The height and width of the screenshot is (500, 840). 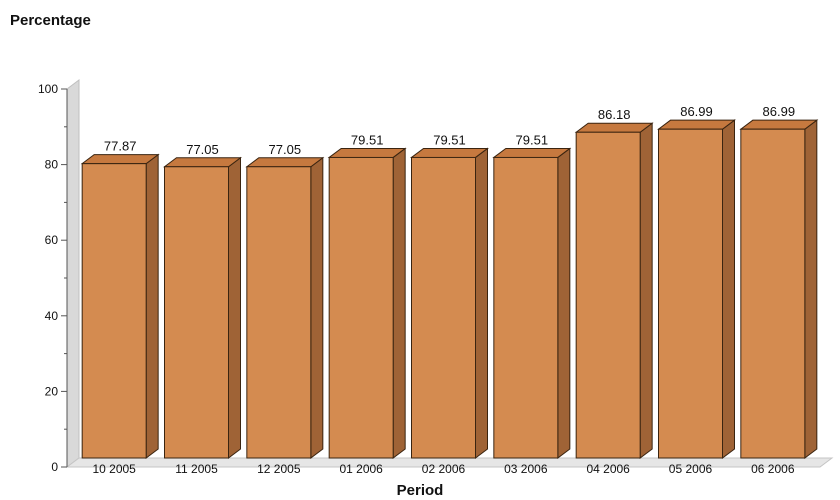 What do you see at coordinates (691, 469) in the screenshot?
I see `x-tick-label: 05 2006` at bounding box center [691, 469].